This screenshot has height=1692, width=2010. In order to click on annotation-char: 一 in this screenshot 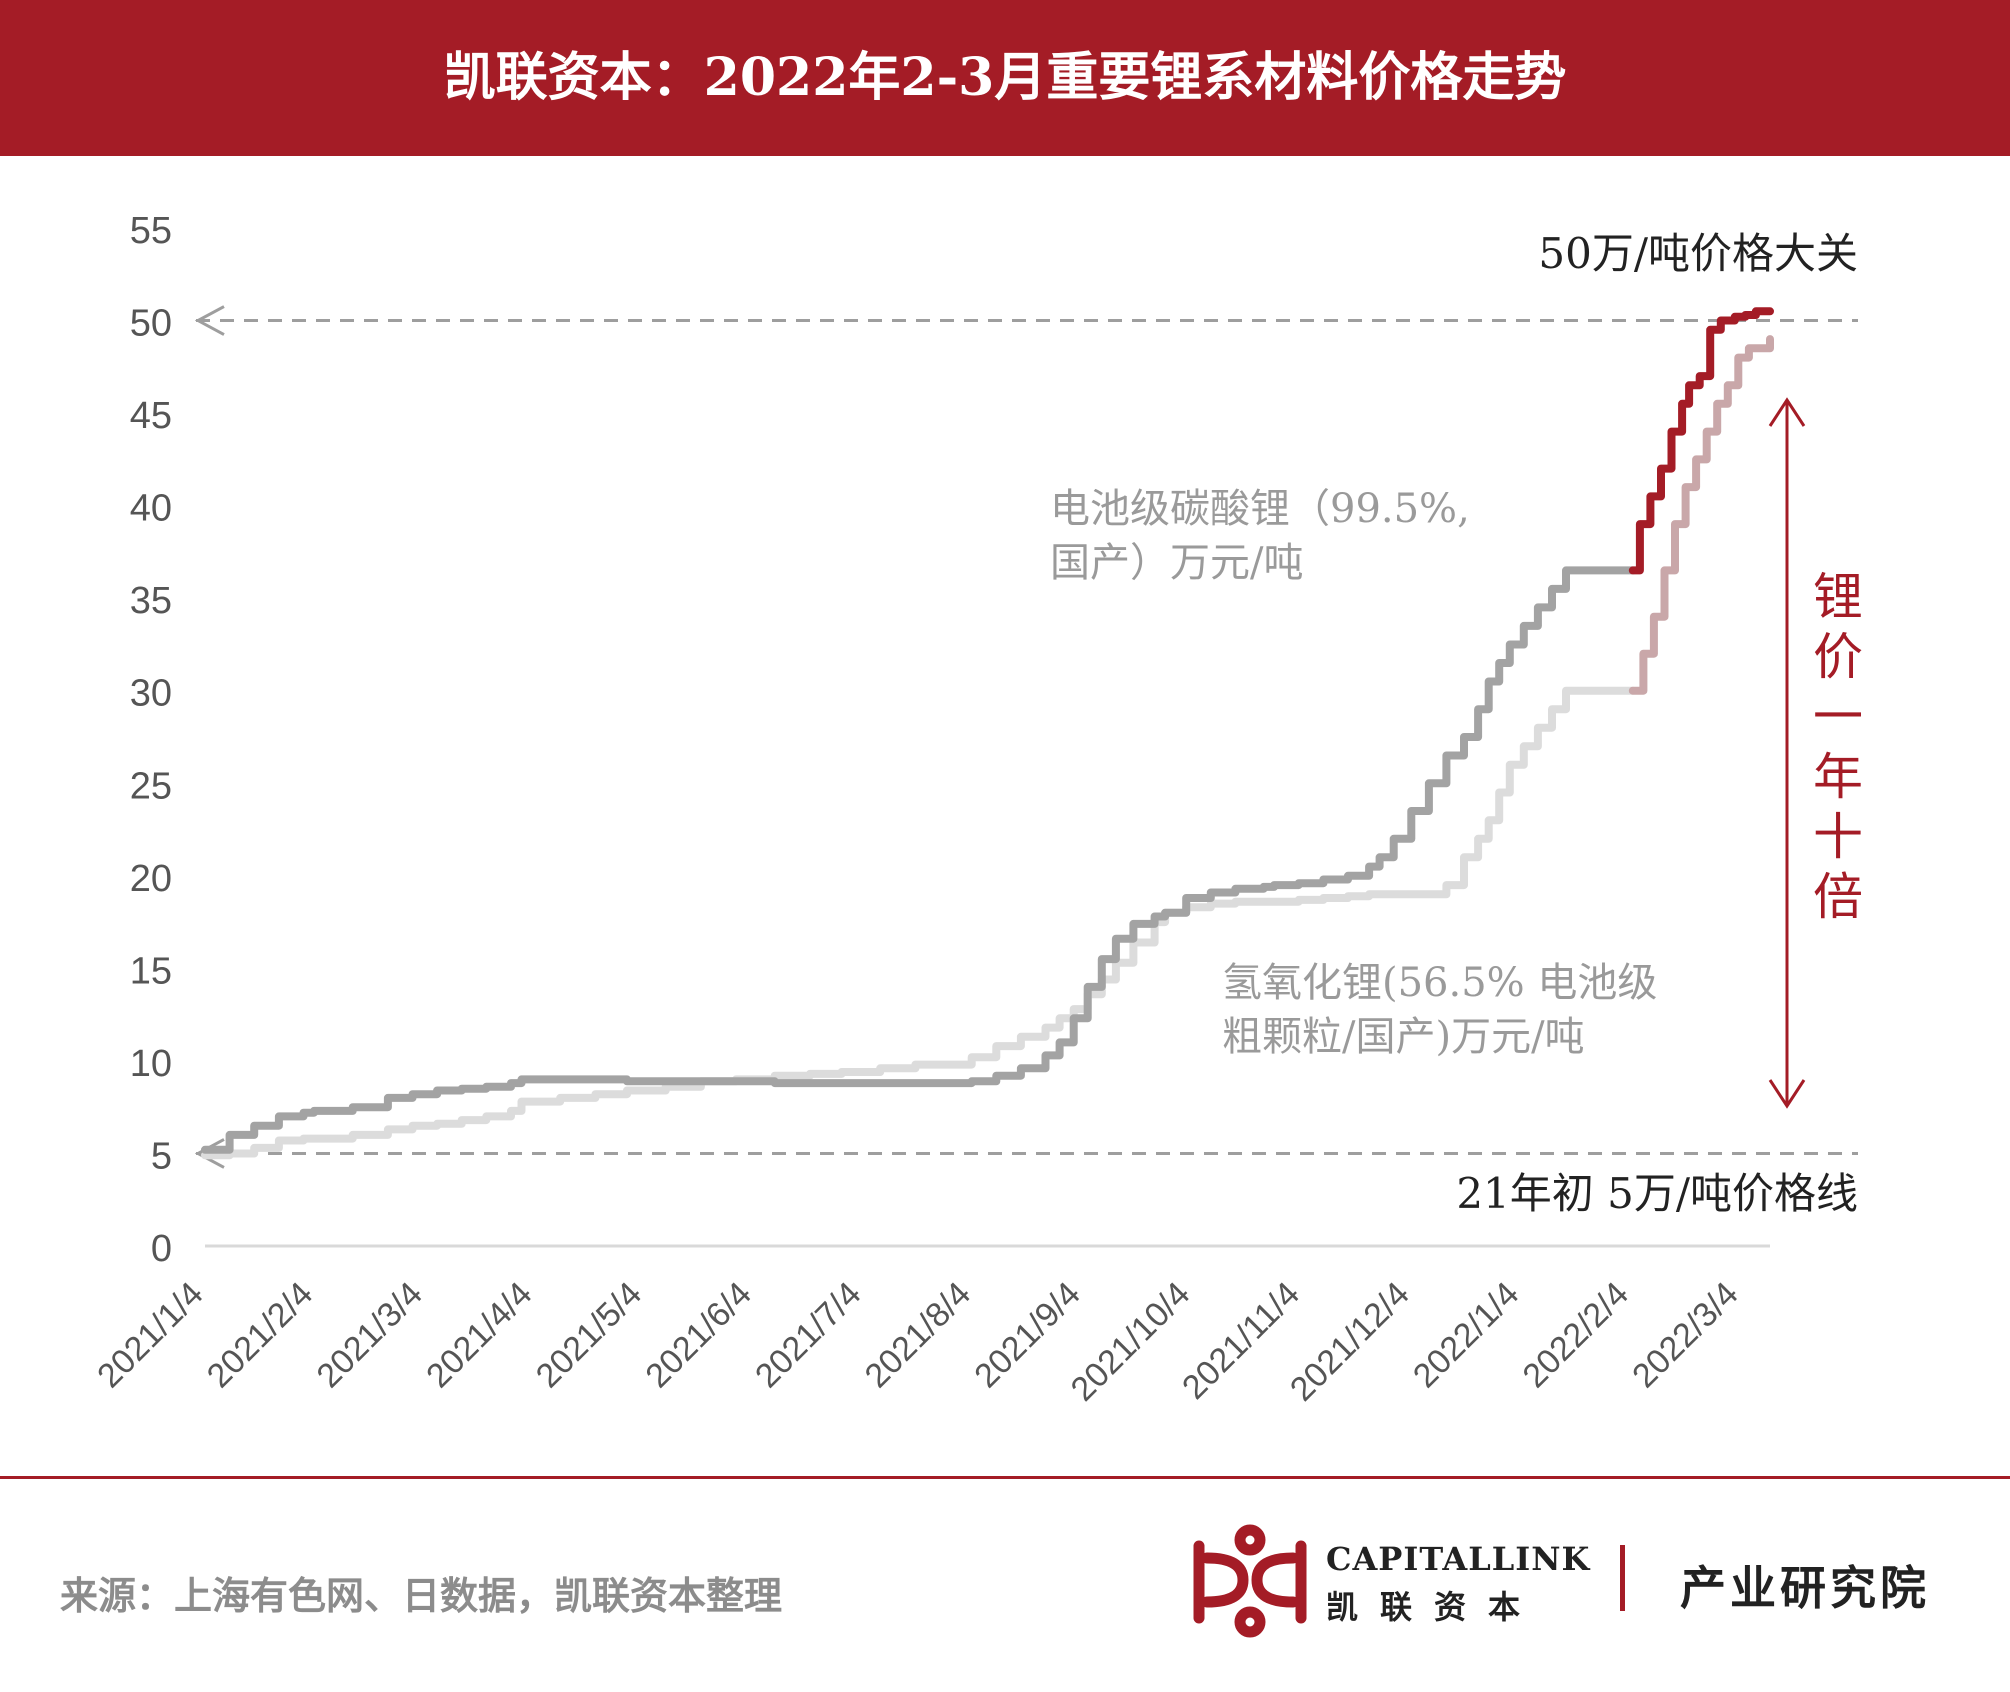, I will do `click(1838, 717)`.